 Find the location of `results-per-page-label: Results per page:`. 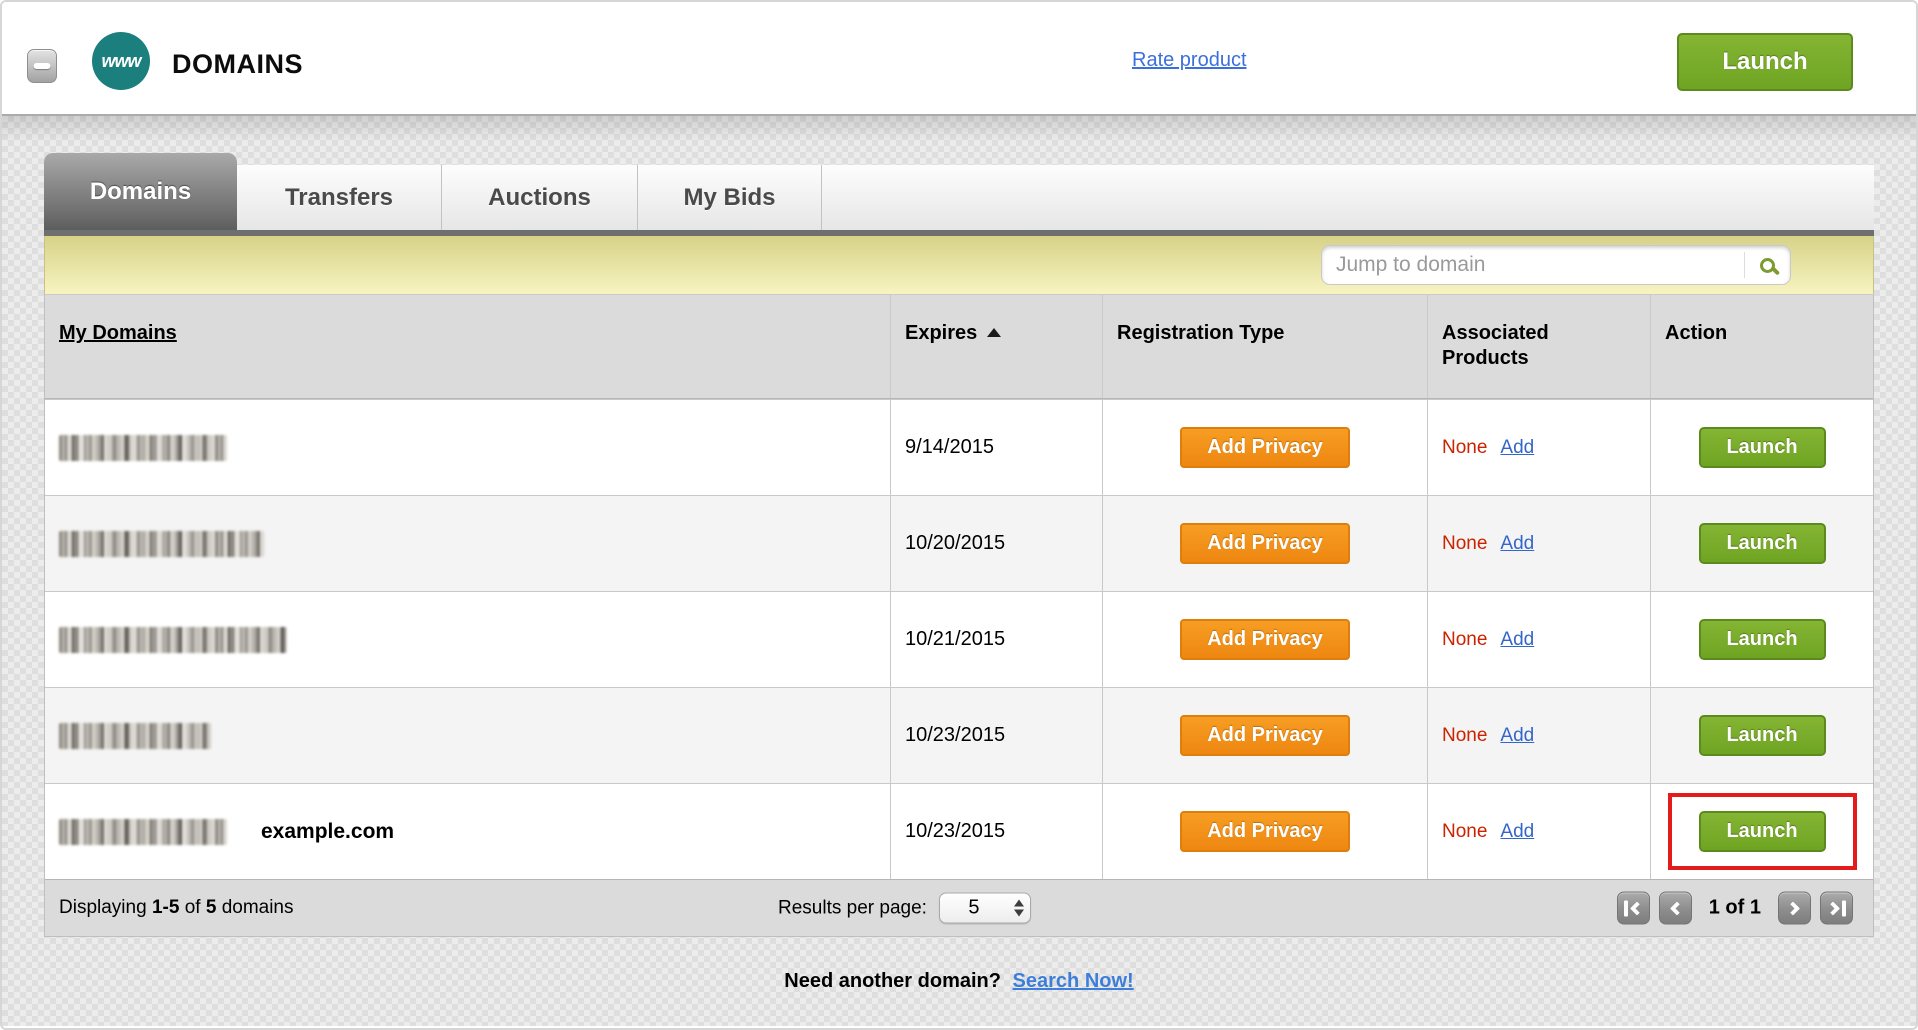

results-per-page-label: Results per page: is located at coordinates (852, 907).